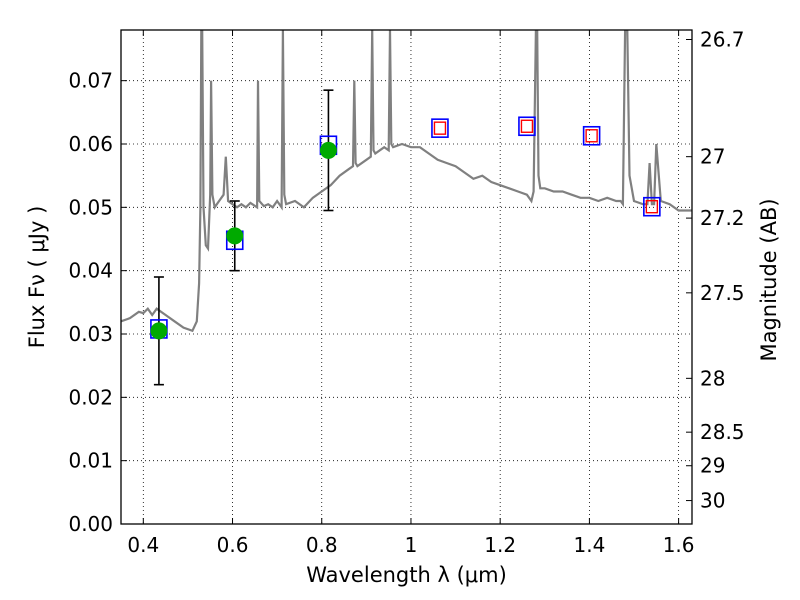 Image resolution: width=800 pixels, height=600 pixels. What do you see at coordinates (90, 271) in the screenshot?
I see `y-tick-label: 0.04` at bounding box center [90, 271].